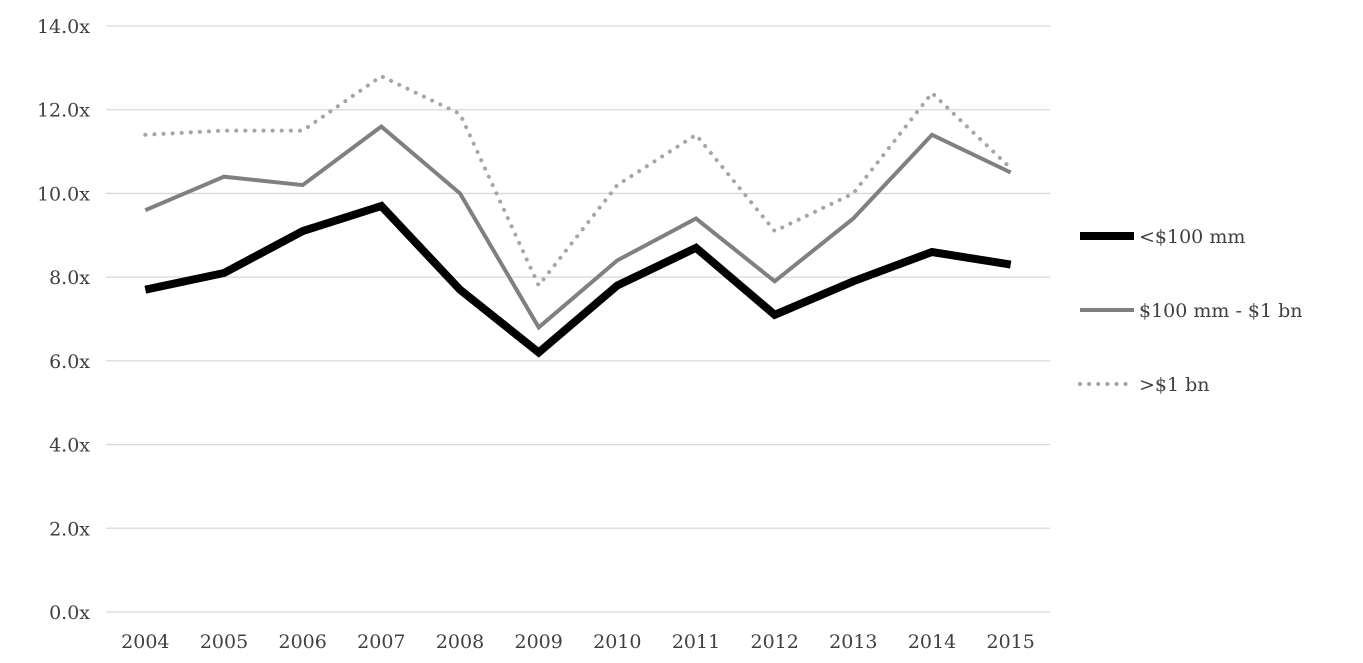 This screenshot has width=1363, height=663. Describe the element at coordinates (932, 642) in the screenshot. I see `x-tick-label: 2014` at that location.